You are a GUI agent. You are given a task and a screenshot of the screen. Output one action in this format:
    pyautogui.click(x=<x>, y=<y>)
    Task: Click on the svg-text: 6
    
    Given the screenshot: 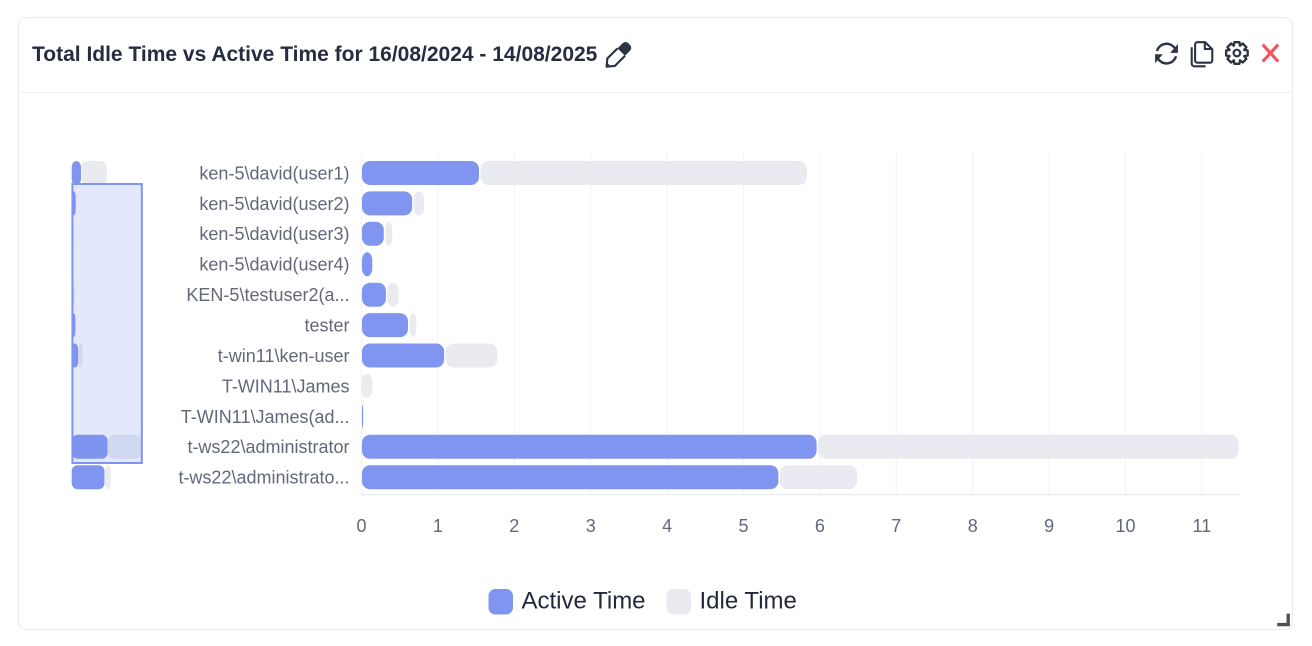 What is the action you would take?
    pyautogui.click(x=820, y=526)
    